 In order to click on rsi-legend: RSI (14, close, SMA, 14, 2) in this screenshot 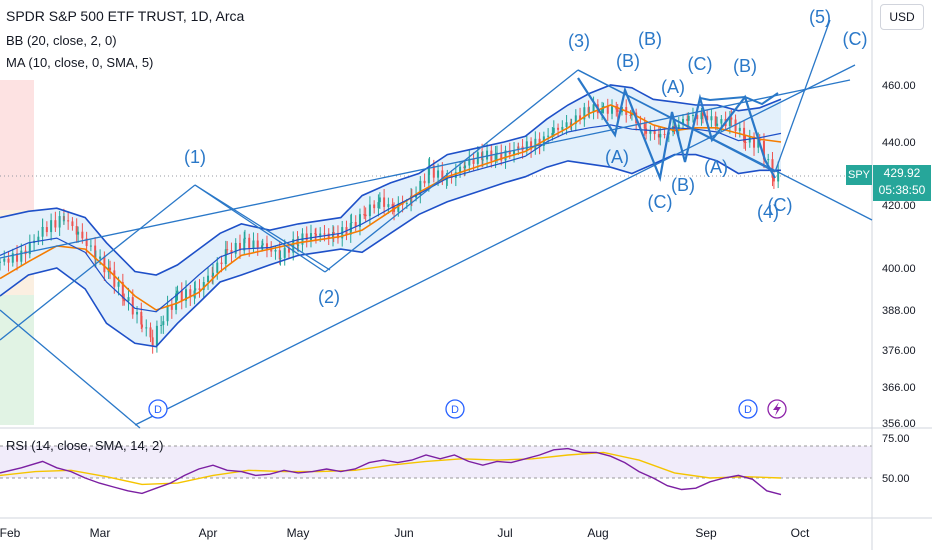, I will do `click(85, 445)`.